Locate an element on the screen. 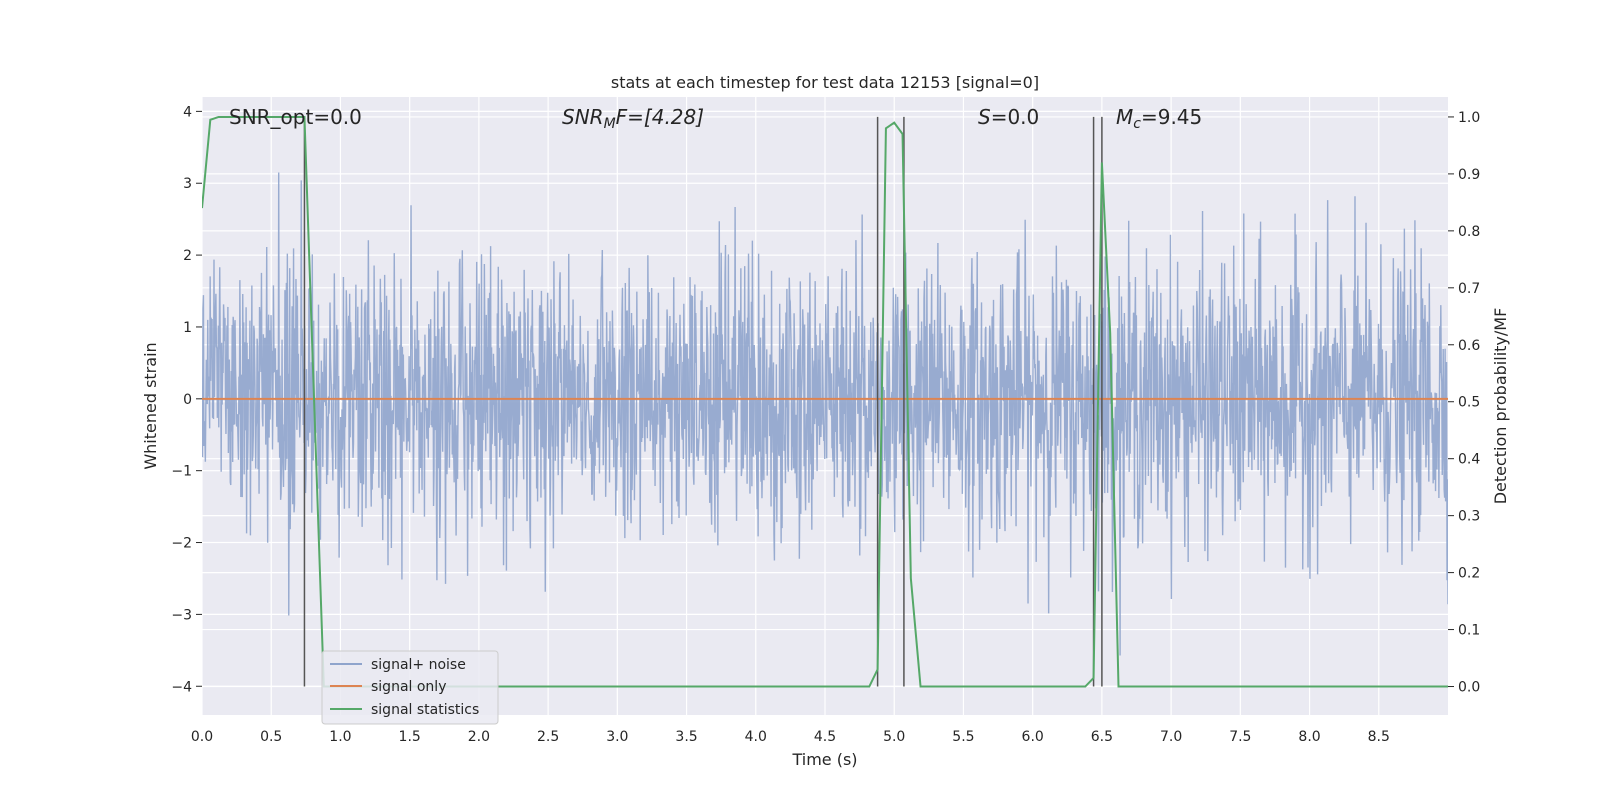 This screenshot has width=1600, height=800. y-right-tick-label: 1.0 is located at coordinates (1469, 118).